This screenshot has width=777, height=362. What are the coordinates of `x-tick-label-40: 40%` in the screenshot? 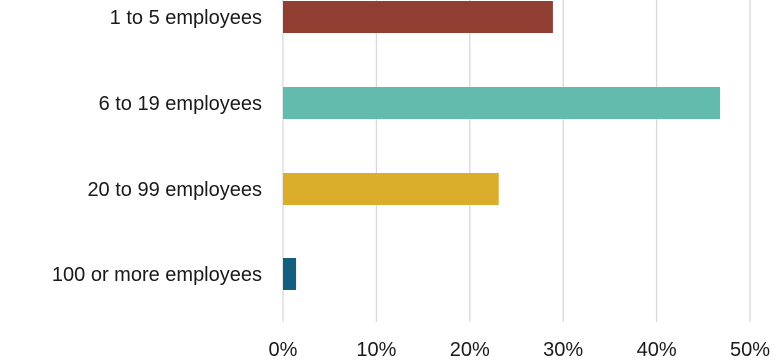 It's located at (657, 350).